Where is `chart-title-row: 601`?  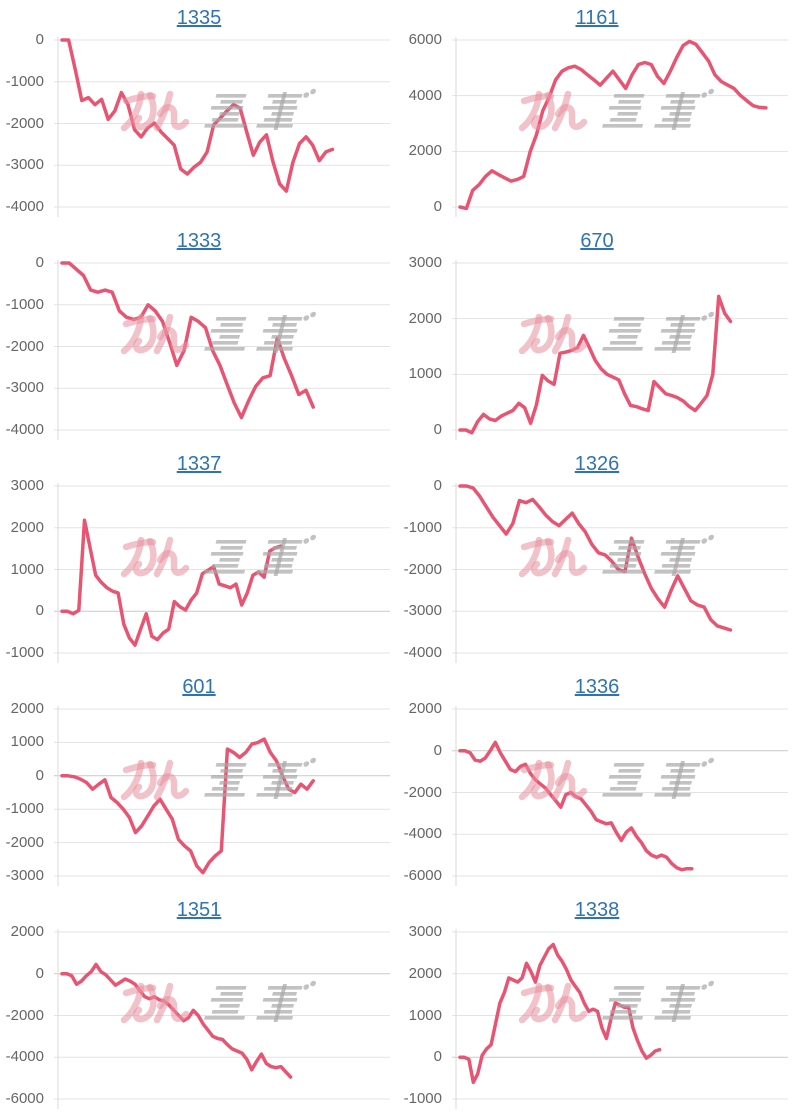
chart-title-row: 601 is located at coordinates (199, 687).